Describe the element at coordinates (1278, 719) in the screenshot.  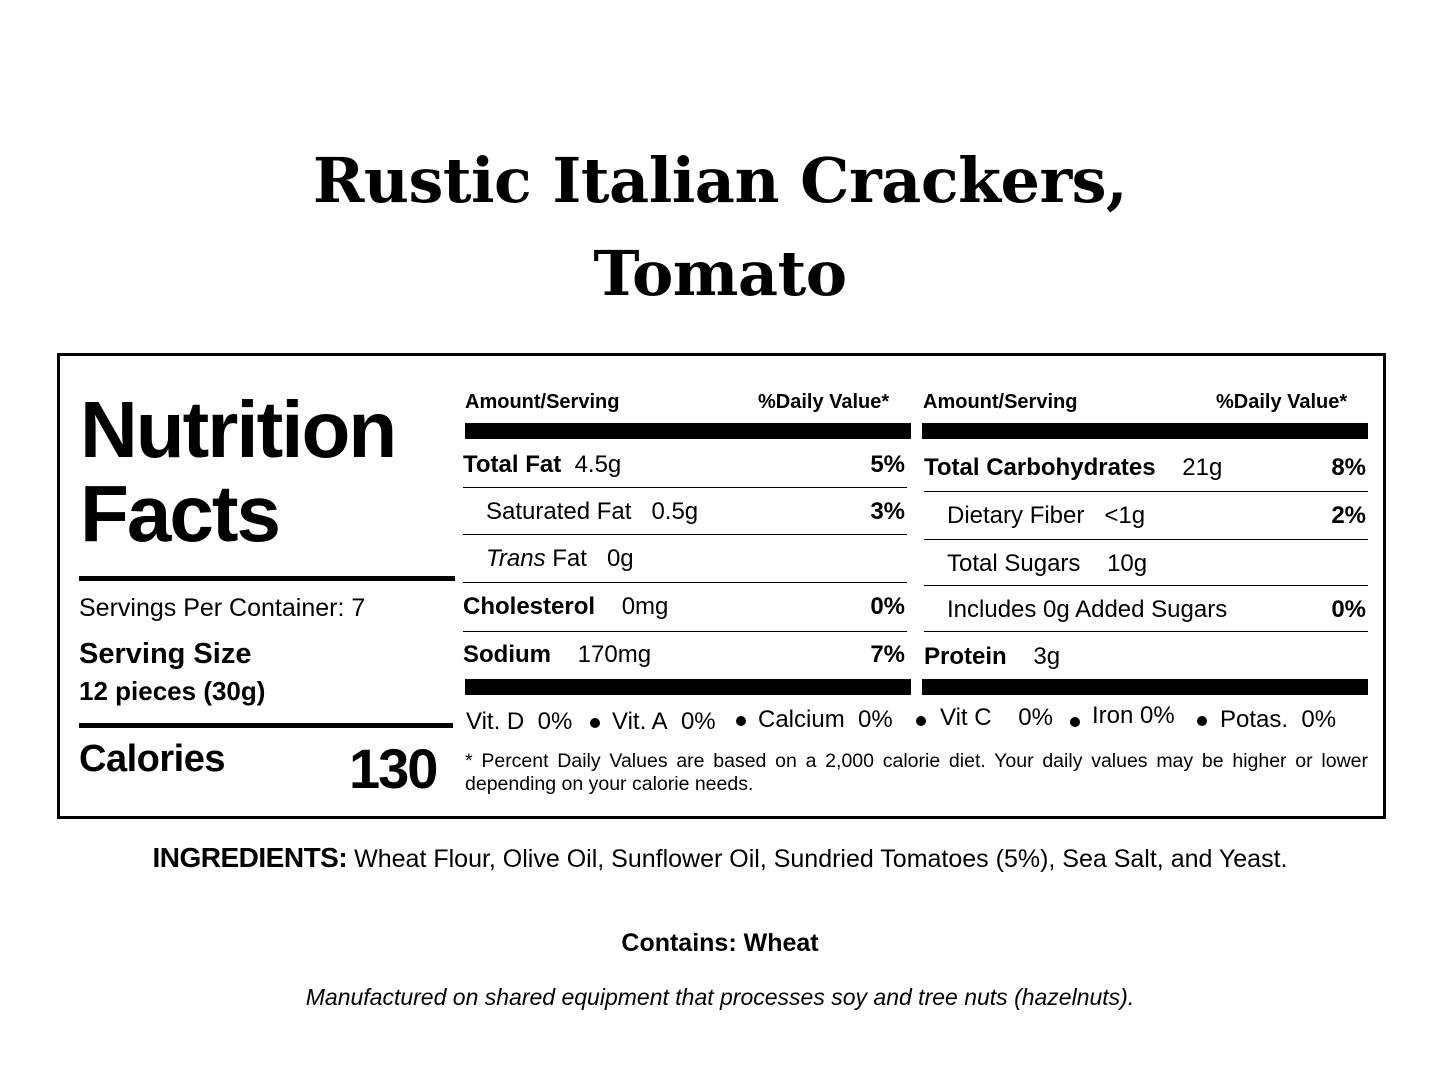
I see `vitamin-item: Potas. 0%` at that location.